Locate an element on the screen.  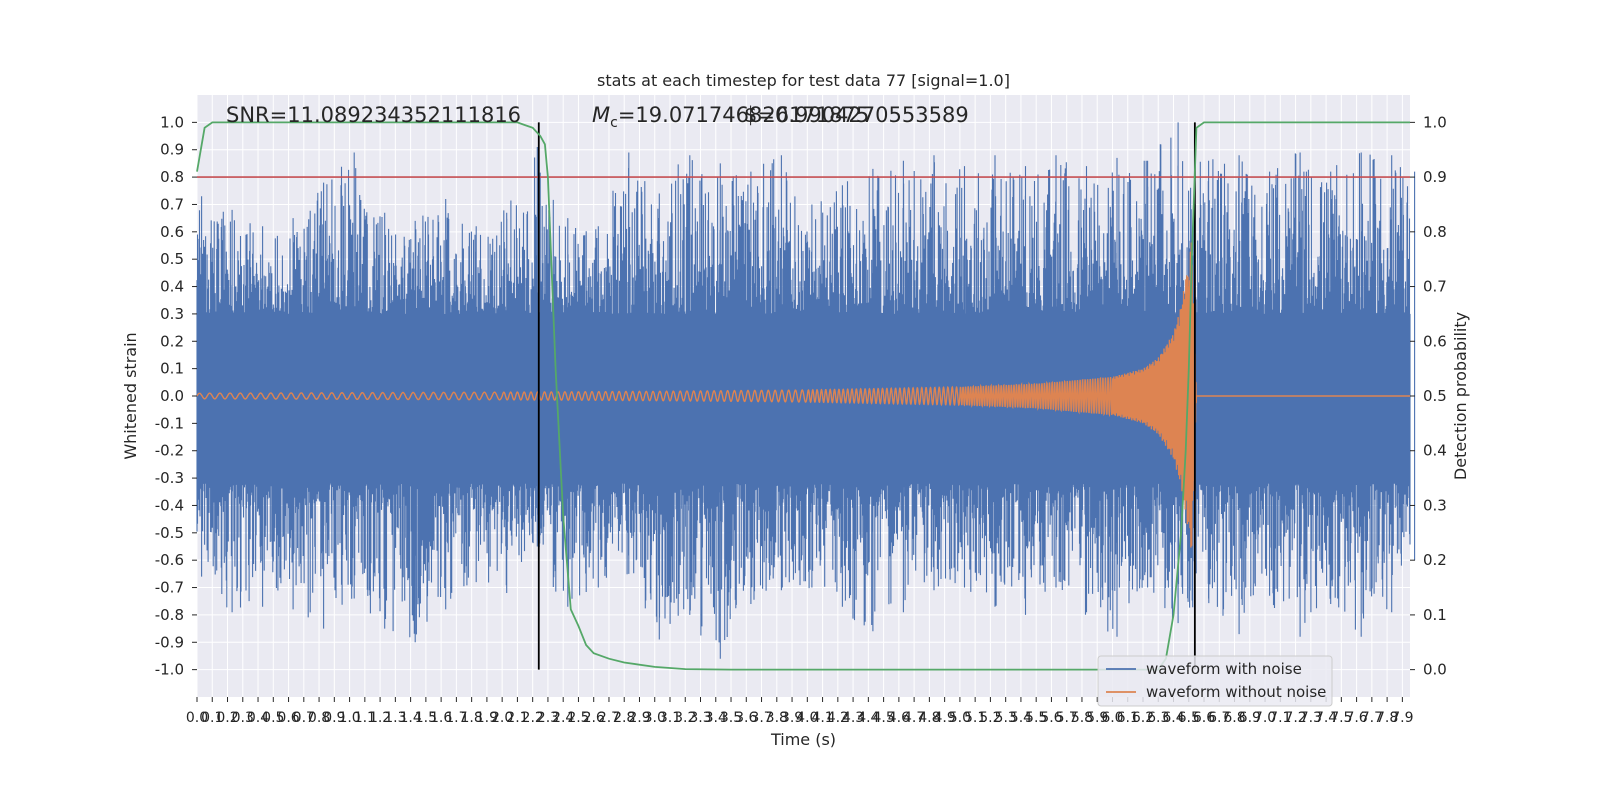
y2-tick-label: 1.0 is located at coordinates (1435, 122).